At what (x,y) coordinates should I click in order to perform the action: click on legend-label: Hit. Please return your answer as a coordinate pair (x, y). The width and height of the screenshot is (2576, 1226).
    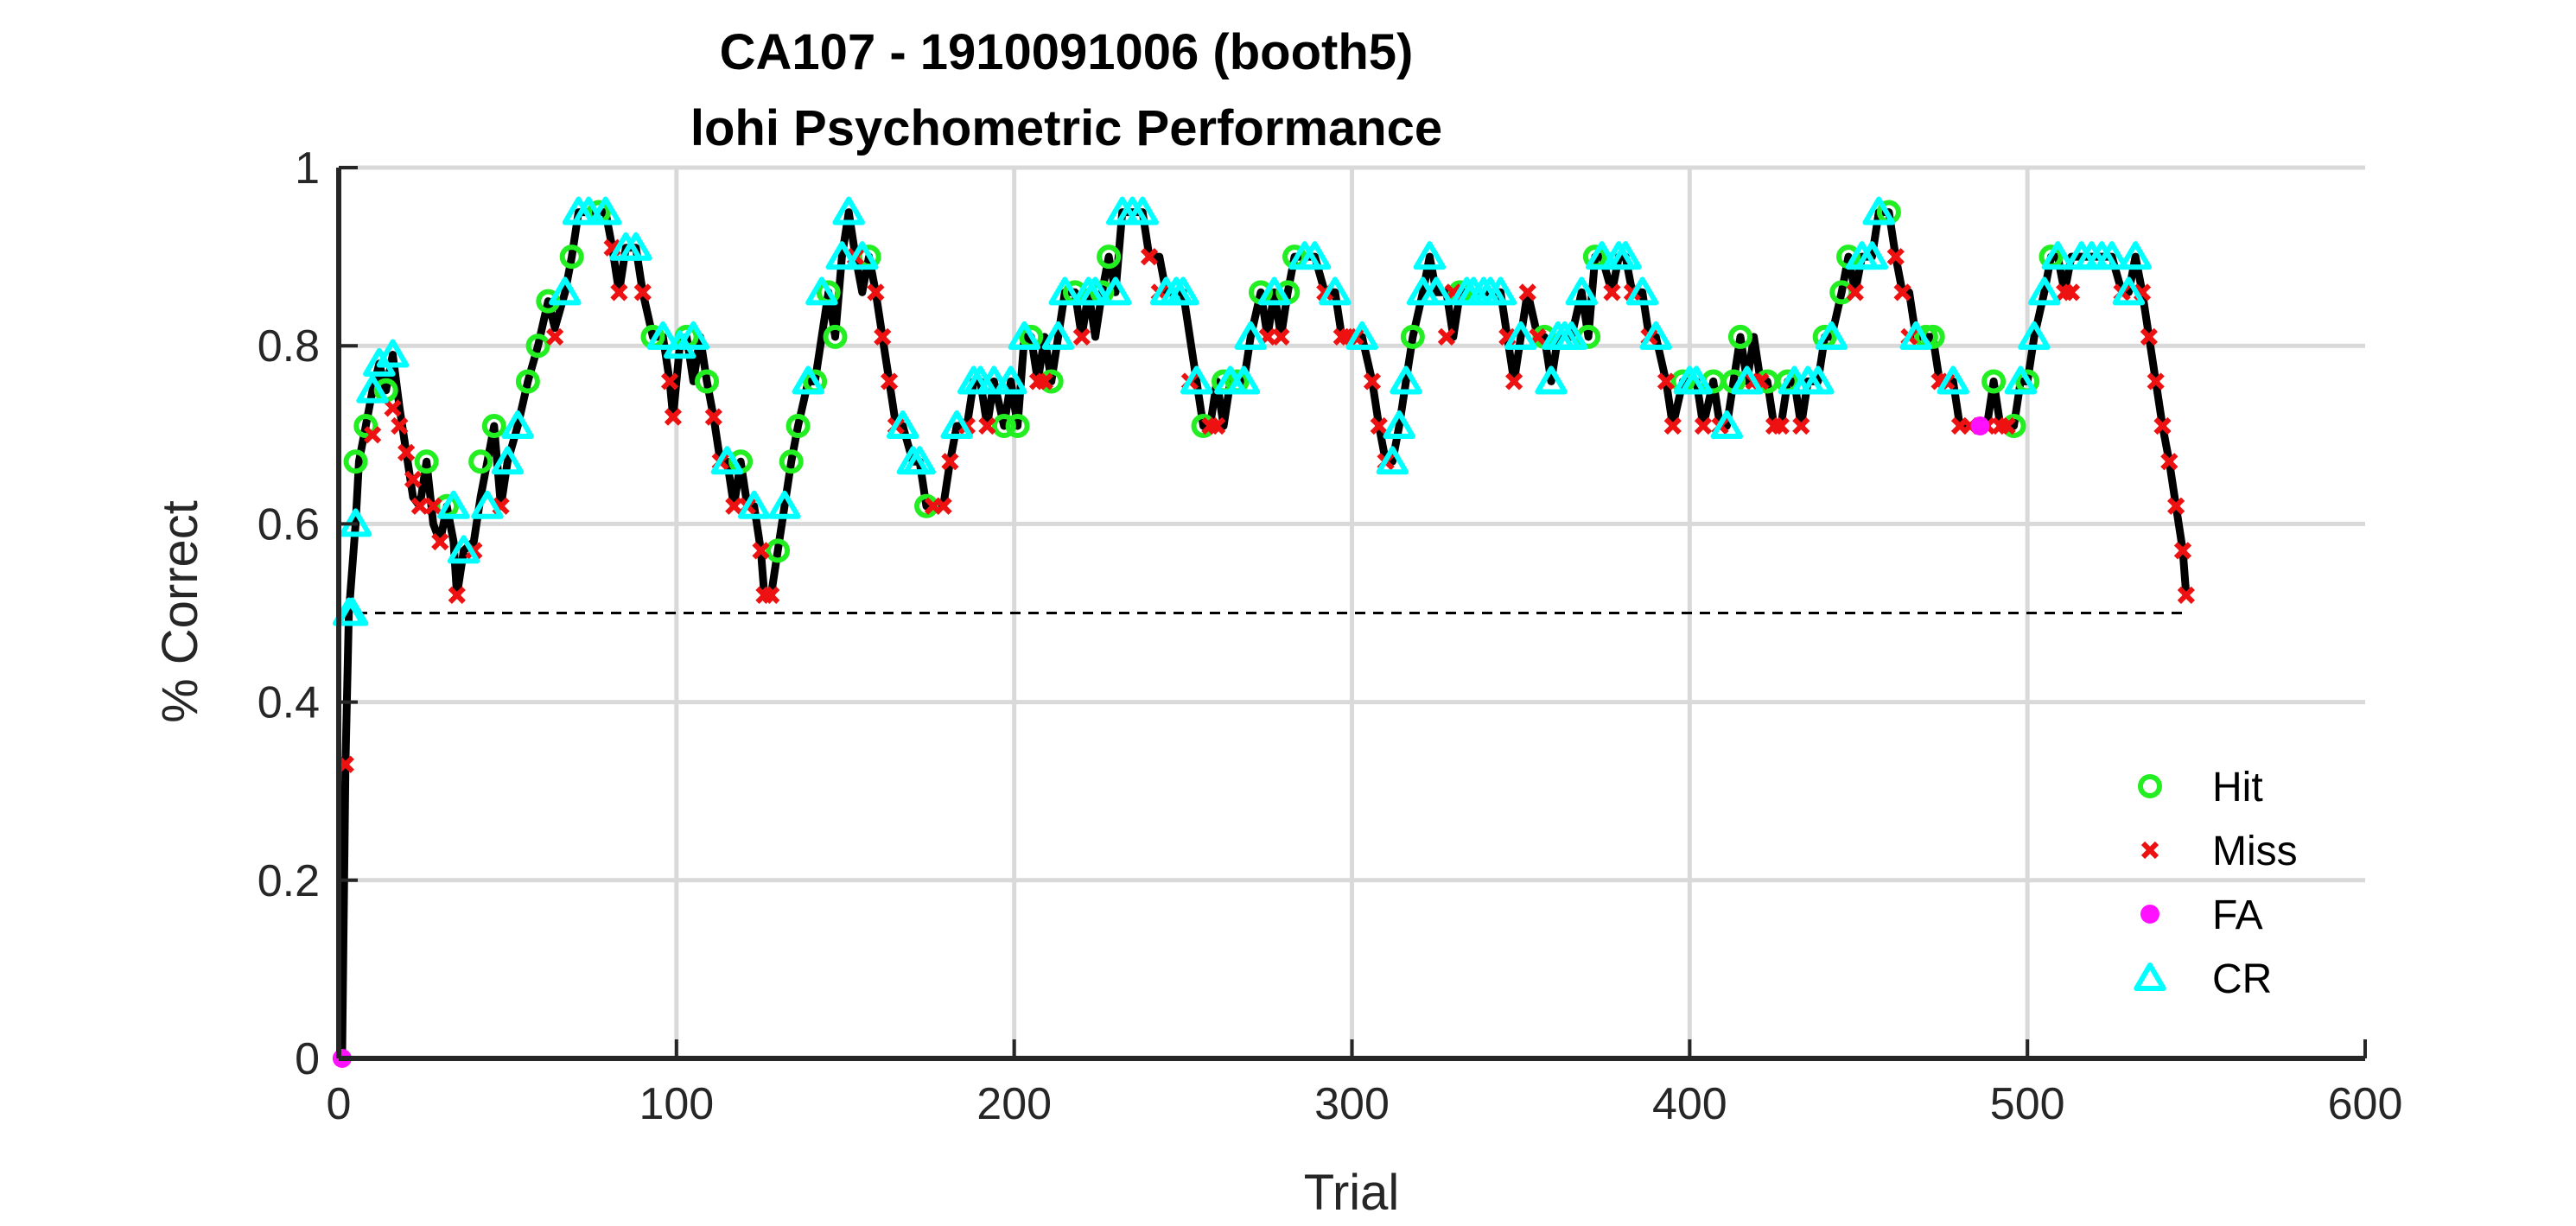
    Looking at the image, I should click on (2237, 787).